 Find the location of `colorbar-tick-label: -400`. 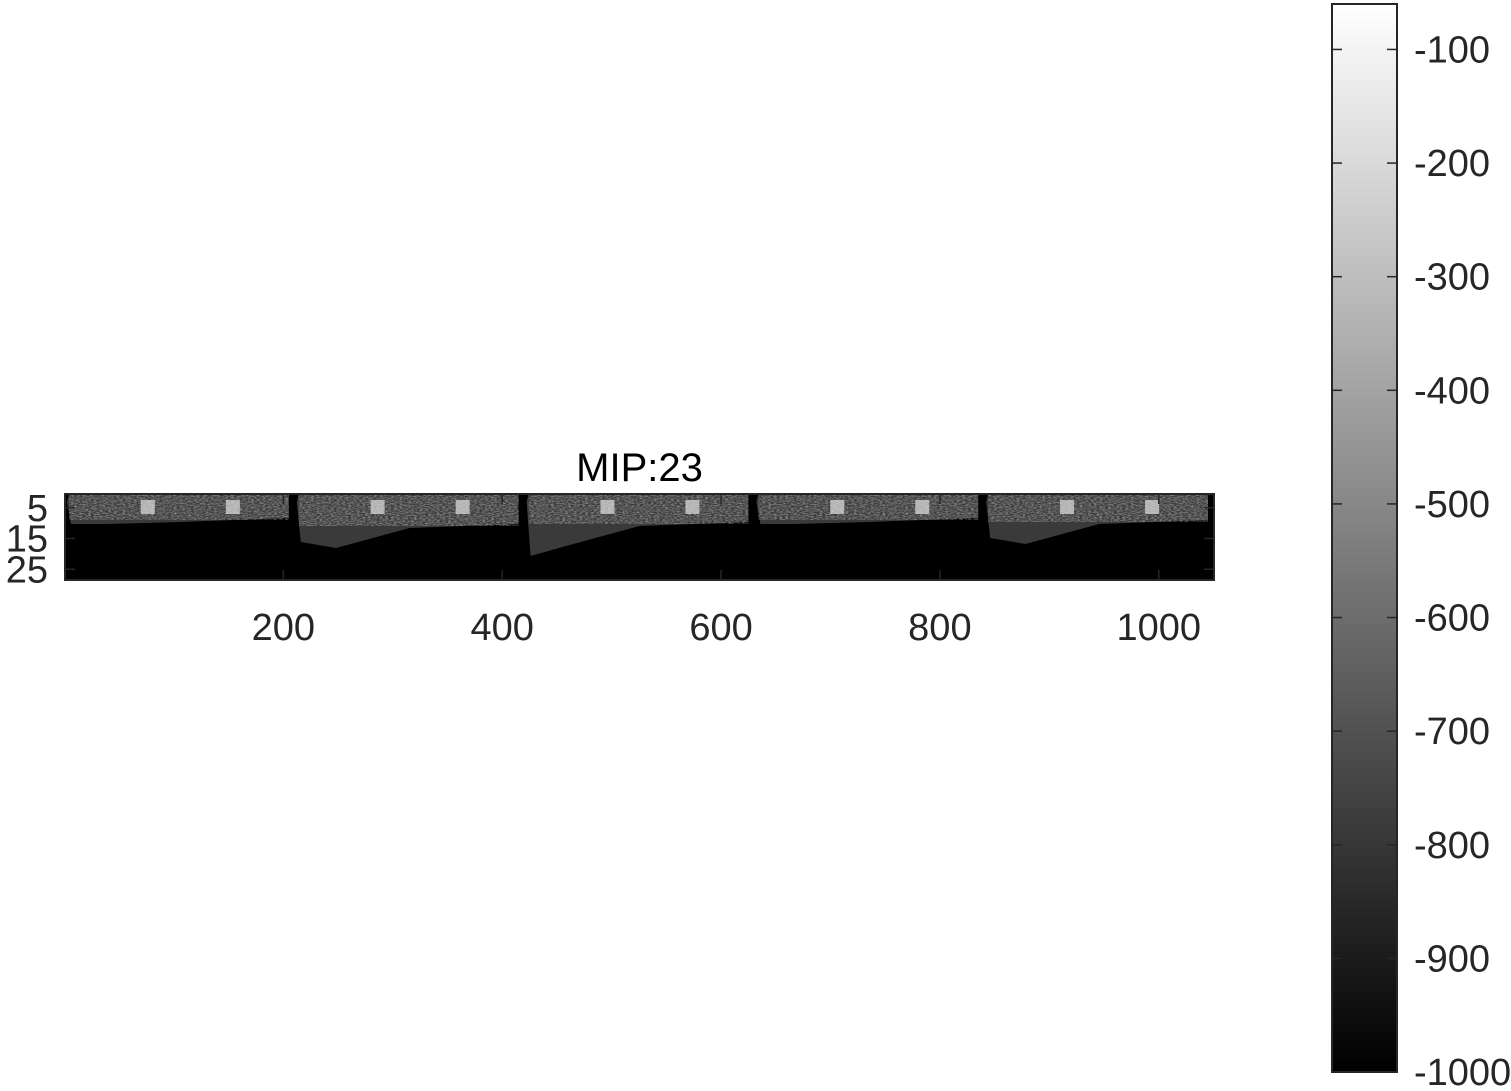

colorbar-tick-label: -400 is located at coordinates (1452, 391).